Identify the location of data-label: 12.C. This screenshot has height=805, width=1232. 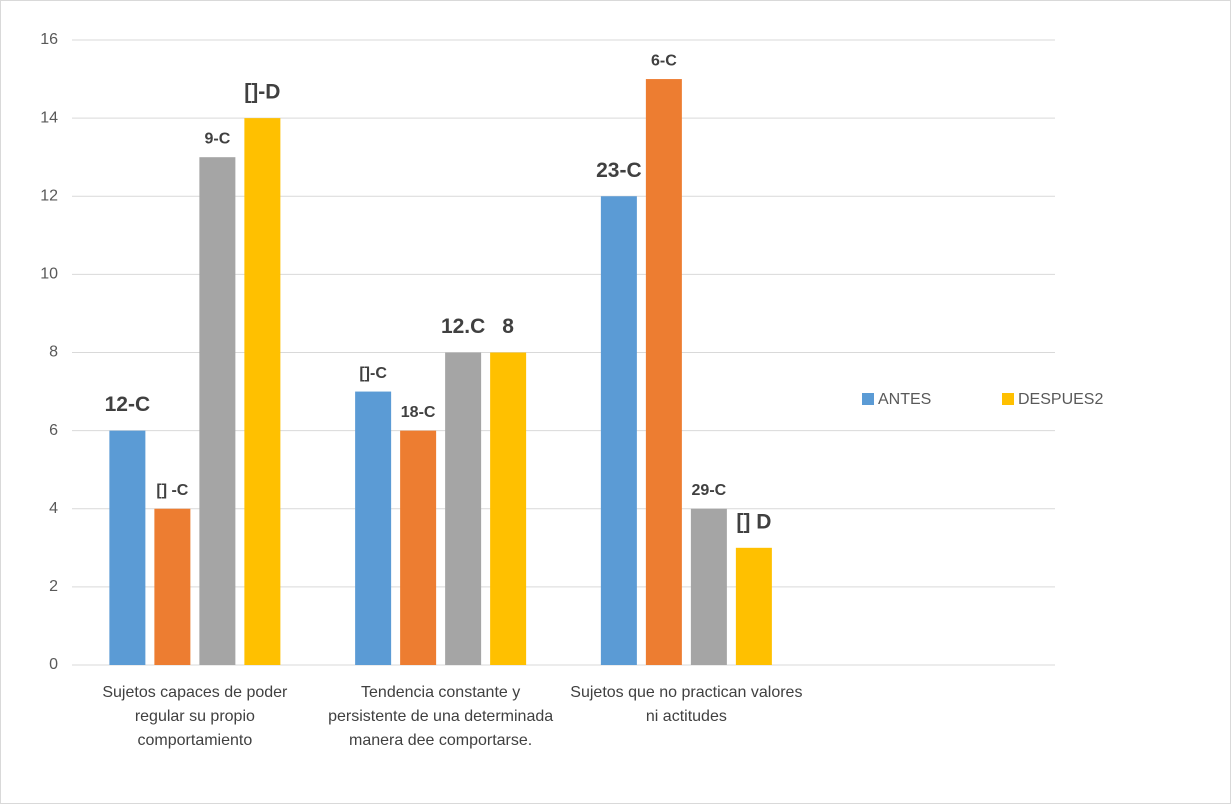
(463, 326).